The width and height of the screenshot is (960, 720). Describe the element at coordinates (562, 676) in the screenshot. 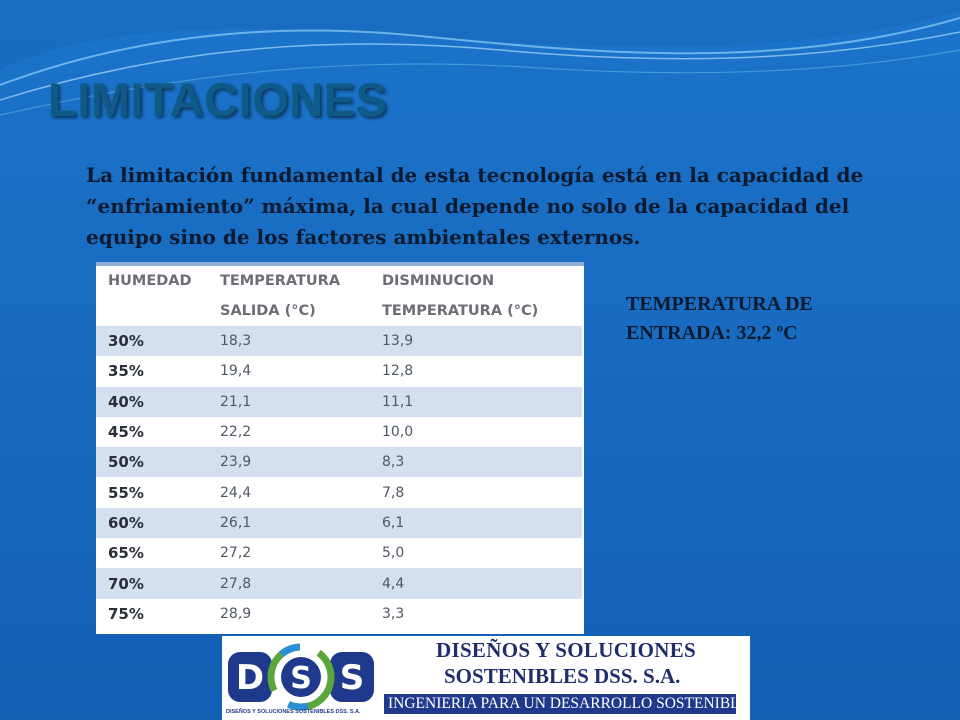

I see `company-name-line2: SOSTENIBLES DSS. S.A.` at that location.